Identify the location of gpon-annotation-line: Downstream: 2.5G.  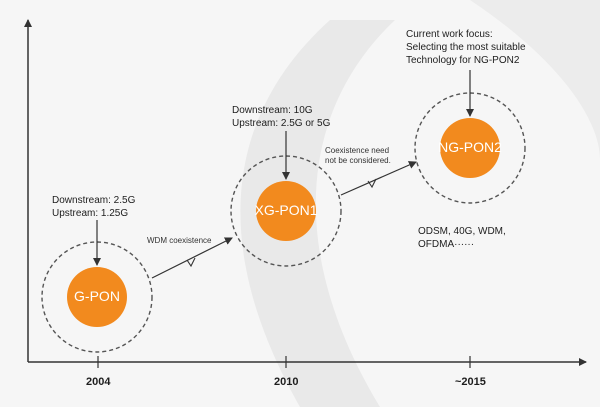
(94, 200).